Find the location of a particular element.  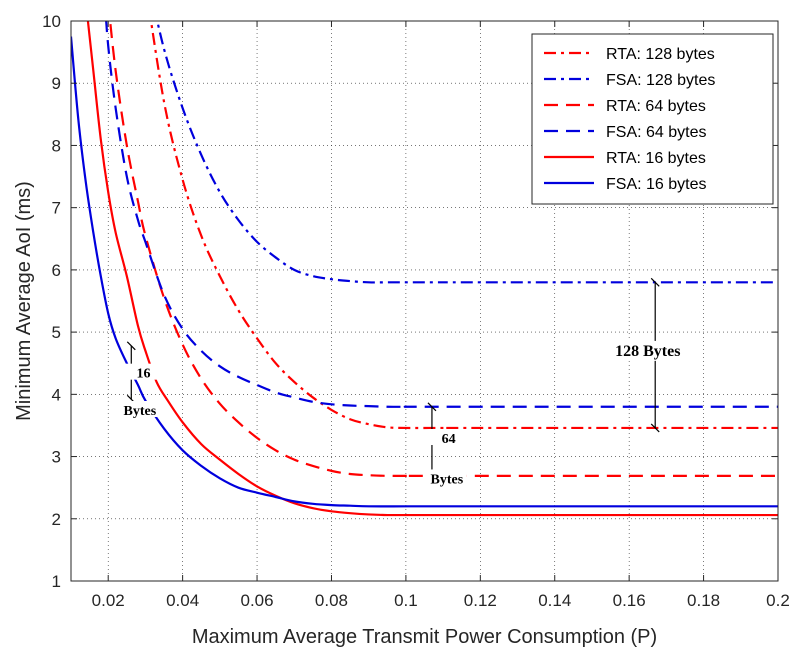

legend-label: FSA: 16 bytes is located at coordinates (656, 184).